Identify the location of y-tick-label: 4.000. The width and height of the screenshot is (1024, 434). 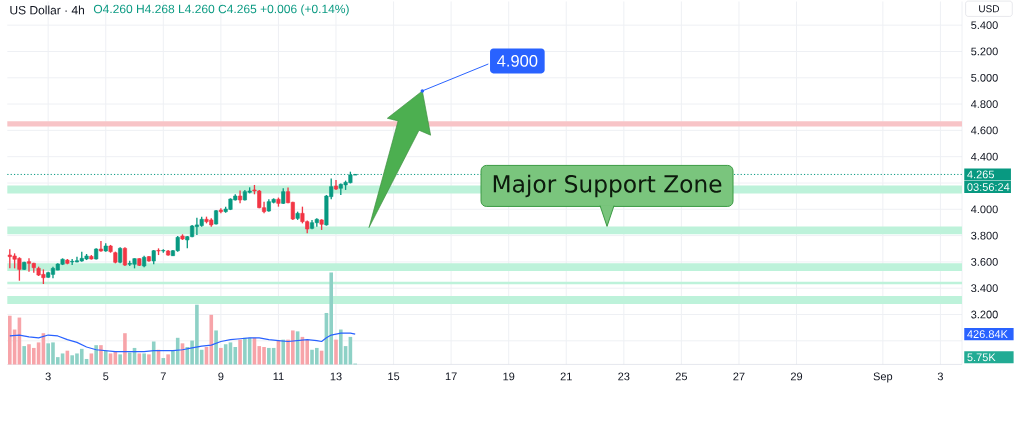
(984, 209).